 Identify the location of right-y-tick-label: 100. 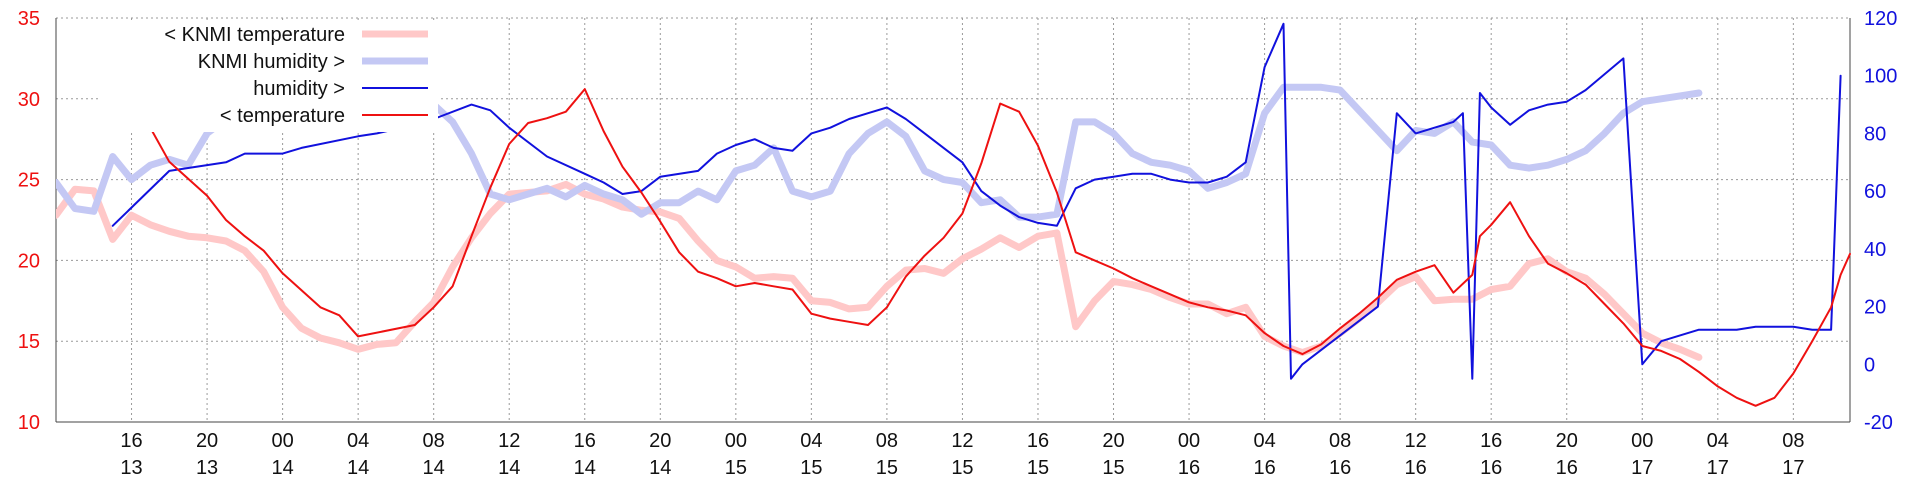
(1880, 77).